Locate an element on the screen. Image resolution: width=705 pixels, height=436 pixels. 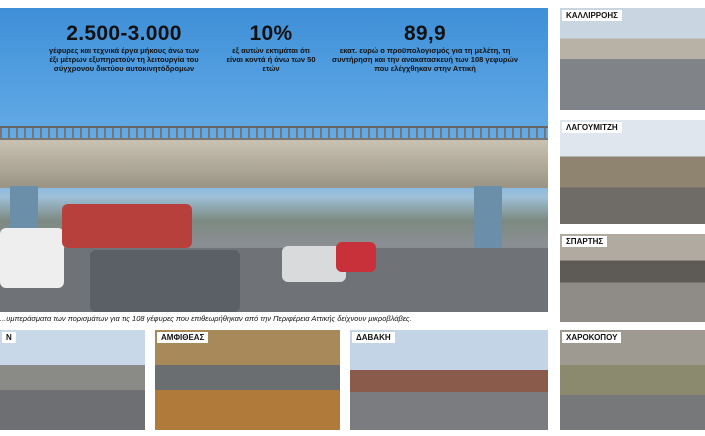
stat-value: 10% is located at coordinates (271, 33).